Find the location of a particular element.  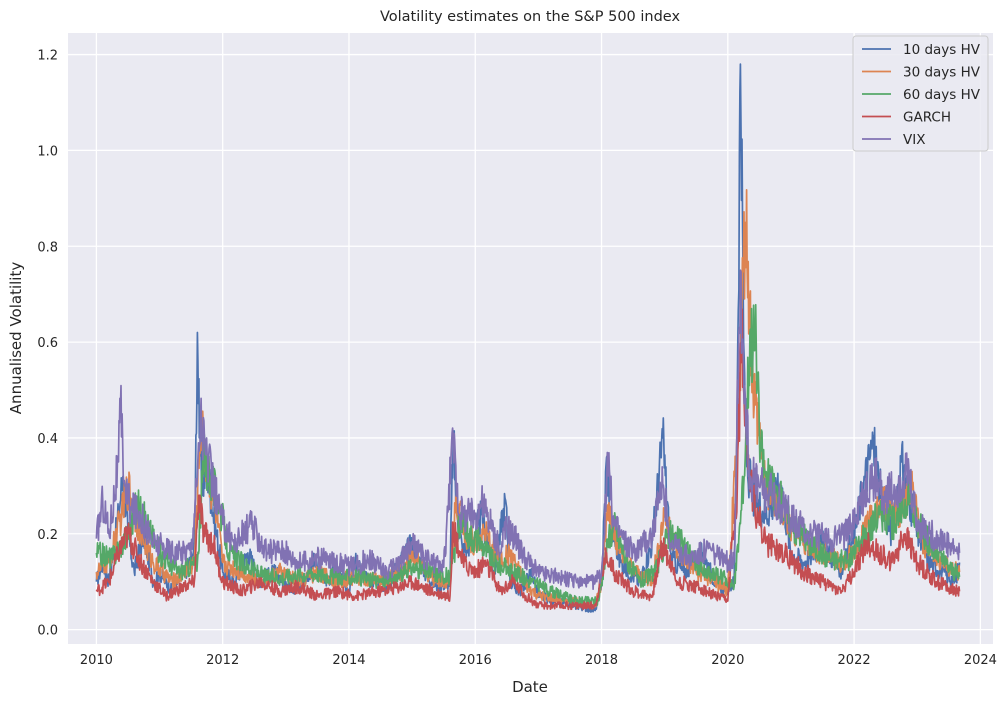

x-axis-ticks: 2010 2012 2014 2016 2018 2020 2022 2024 is located at coordinates (538, 660).